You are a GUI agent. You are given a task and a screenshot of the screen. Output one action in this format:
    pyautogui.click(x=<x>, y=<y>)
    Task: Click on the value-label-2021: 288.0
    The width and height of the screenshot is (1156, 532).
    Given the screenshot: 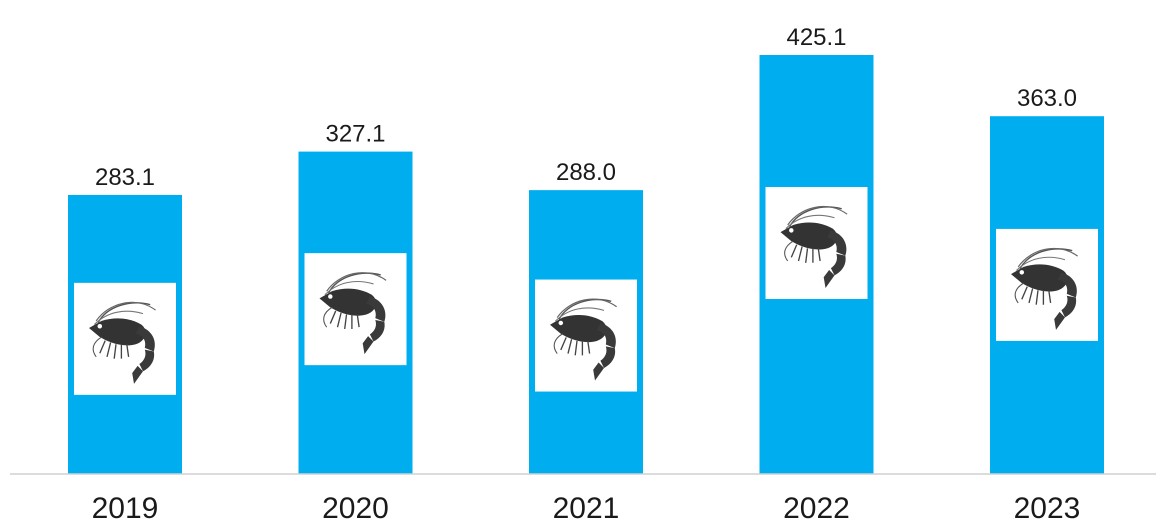 What is the action you would take?
    pyautogui.click(x=586, y=172)
    